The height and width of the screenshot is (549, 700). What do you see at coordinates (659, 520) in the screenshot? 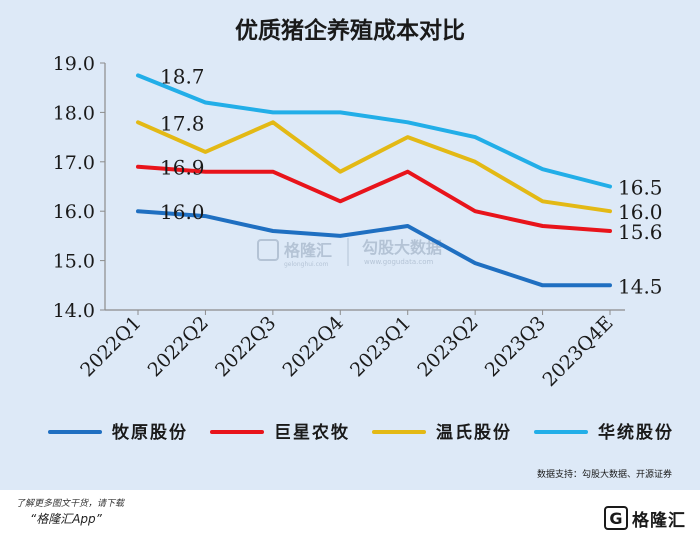
I see `logo-text: 格隆汇` at bounding box center [659, 520].